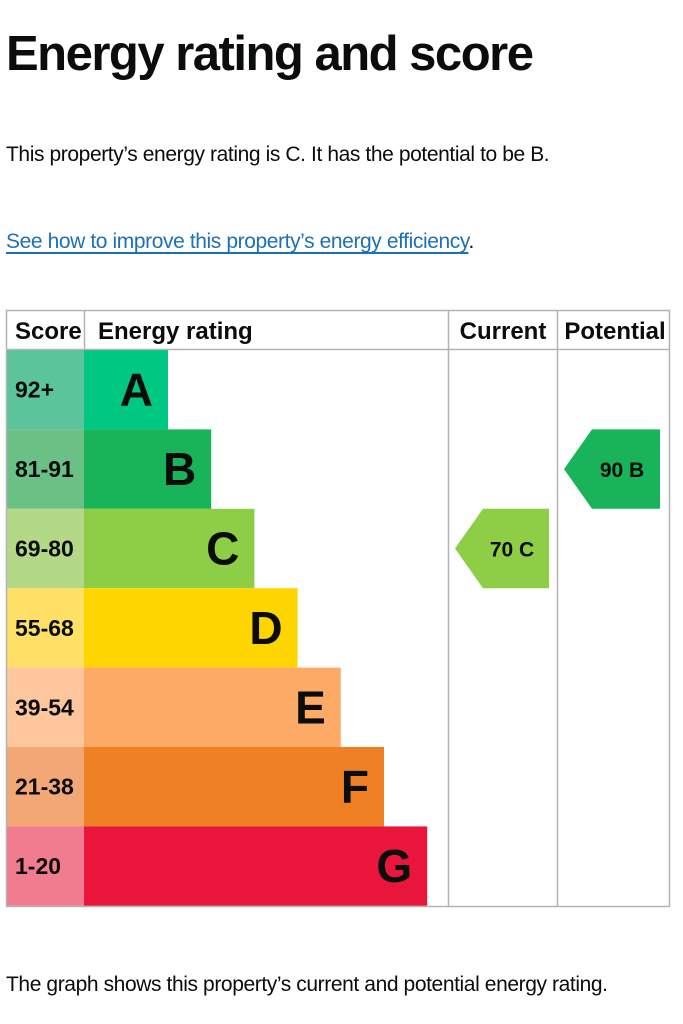 The height and width of the screenshot is (1024, 683). I want to click on score-cell-d, so click(45, 628).